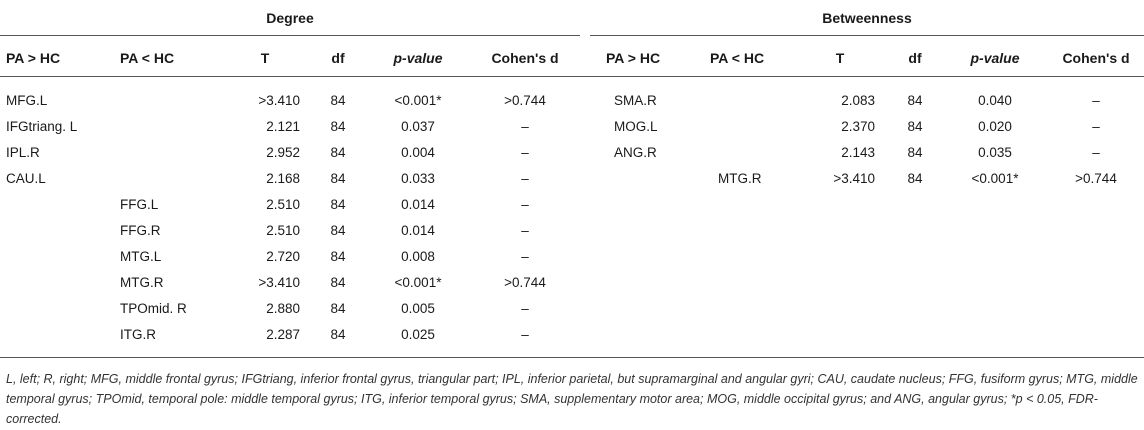  What do you see at coordinates (418, 308) in the screenshot?
I see `degree-cell-p-value: 0.005` at bounding box center [418, 308].